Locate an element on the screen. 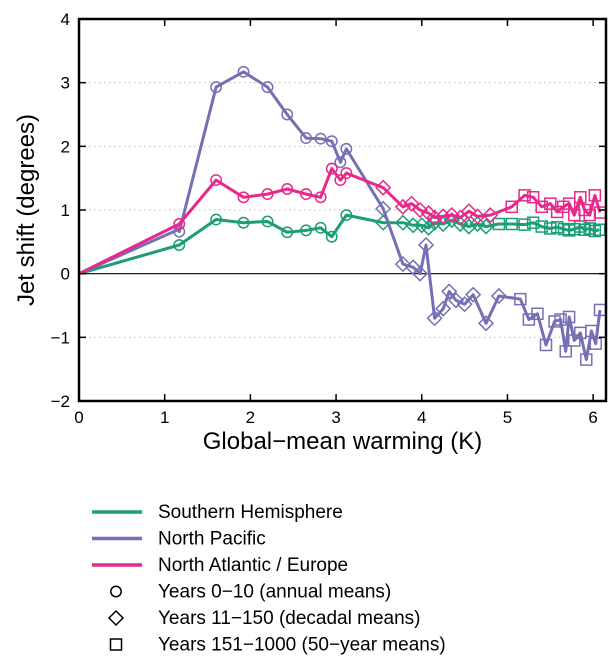  y-tick-label: 3 is located at coordinates (65, 83).